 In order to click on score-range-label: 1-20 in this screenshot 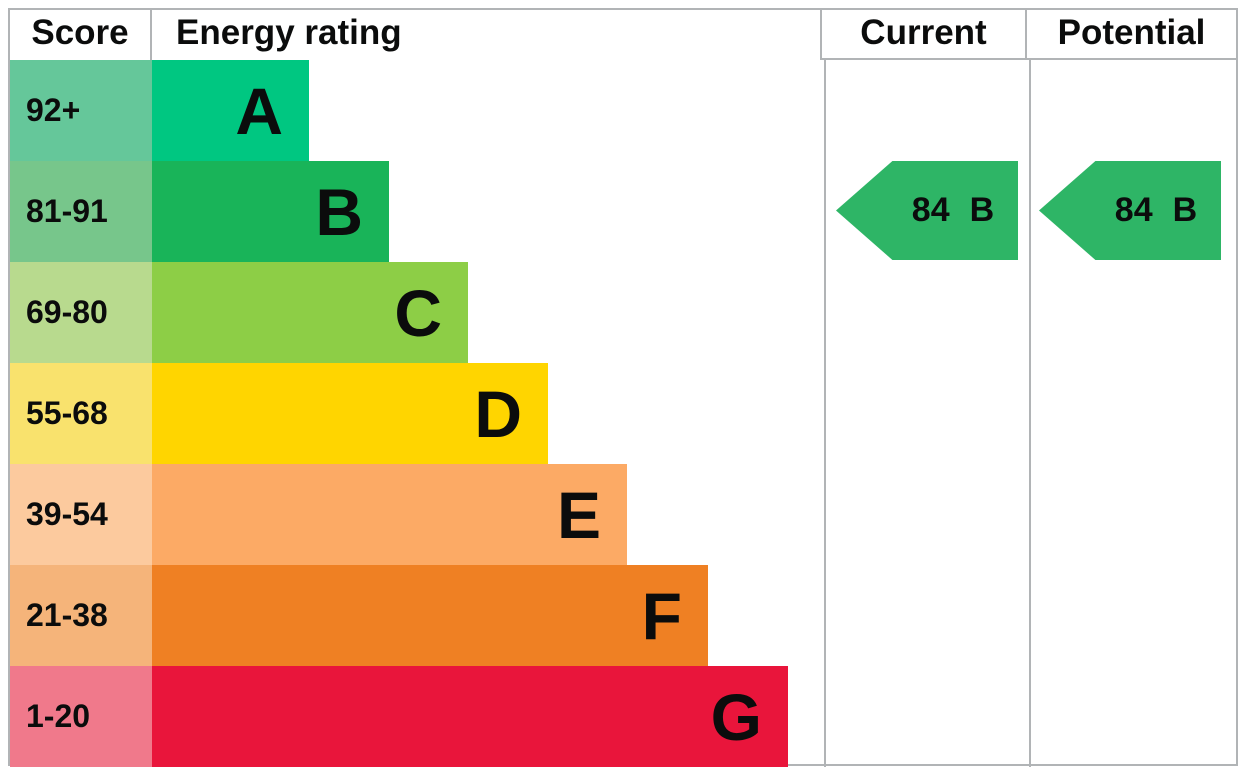, I will do `click(81, 716)`.